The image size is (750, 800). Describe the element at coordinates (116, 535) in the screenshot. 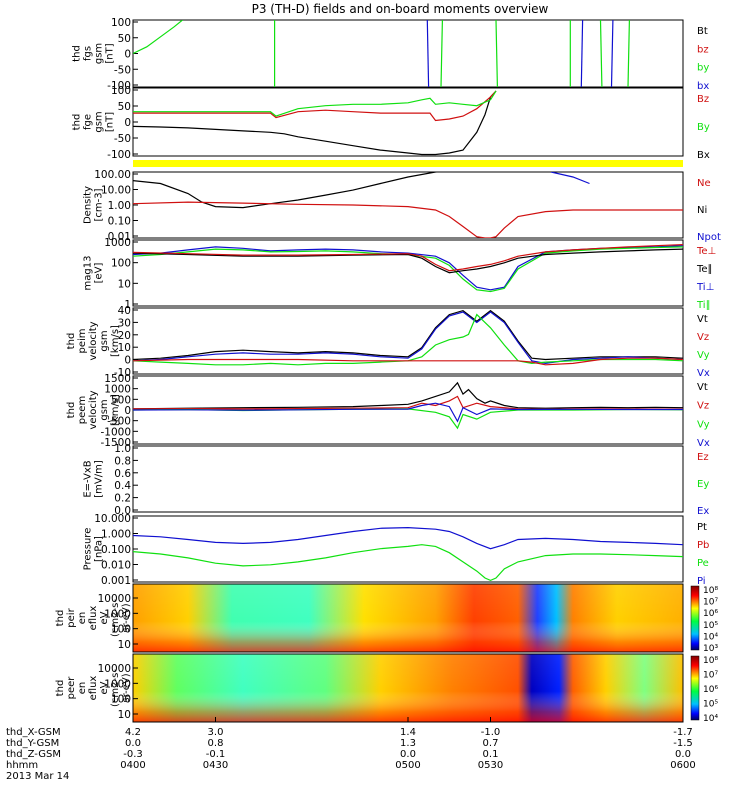

I see `y-tick-label: 1.000` at that location.